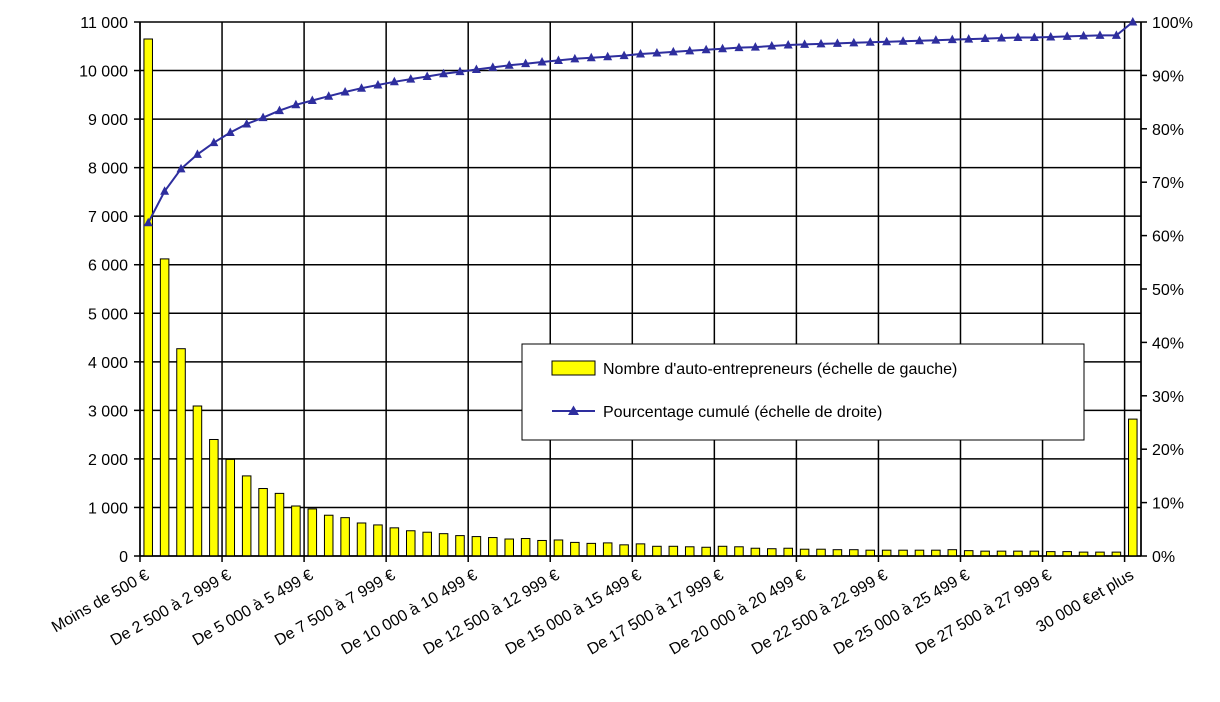 This screenshot has height=702, width=1220. I want to click on right-tick-label: 70%, so click(1168, 183).